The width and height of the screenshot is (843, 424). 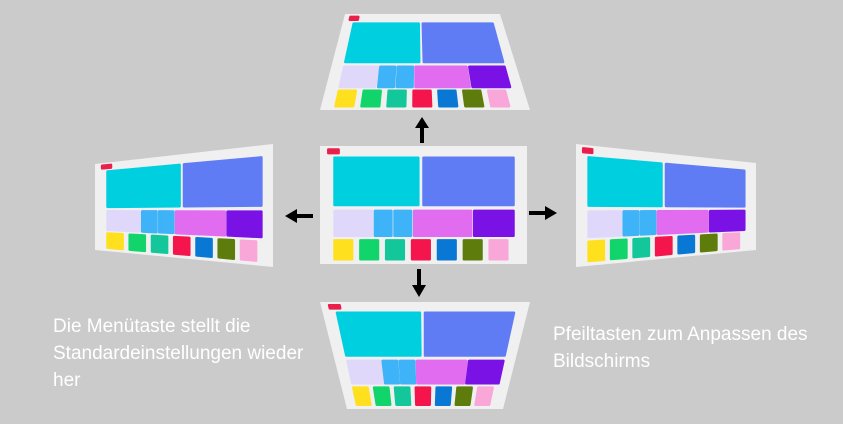 I want to click on panel-bottom-keystone, so click(x=425, y=355).